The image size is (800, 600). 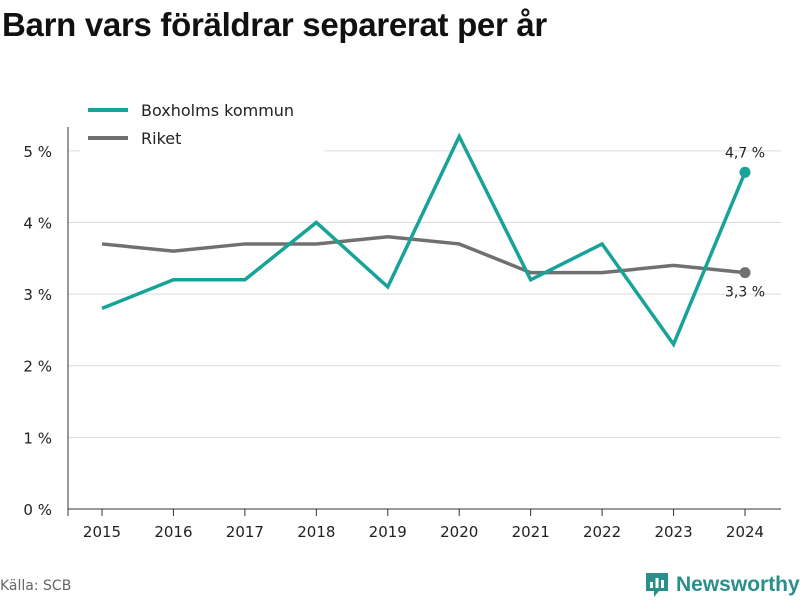 What do you see at coordinates (745, 172) in the screenshot?
I see `end-marker-boxholm` at bounding box center [745, 172].